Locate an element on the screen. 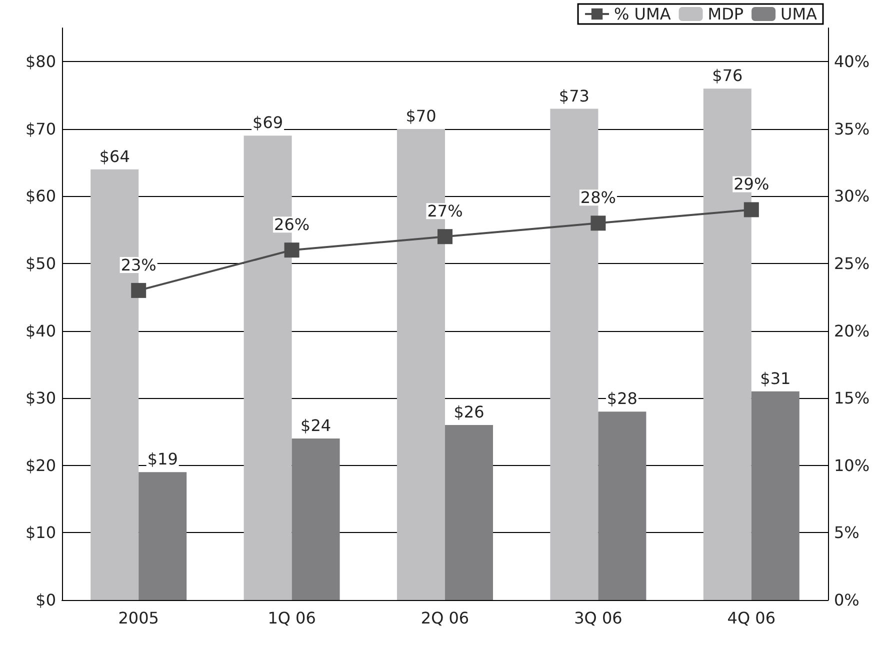 The image size is (895, 664). x-tick-label: 2005 is located at coordinates (138, 618).